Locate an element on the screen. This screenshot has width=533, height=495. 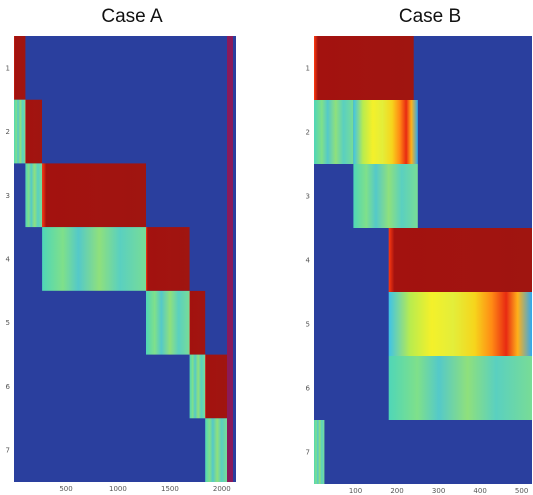
panel-b-y-tick-3: 3 is located at coordinates (308, 197).